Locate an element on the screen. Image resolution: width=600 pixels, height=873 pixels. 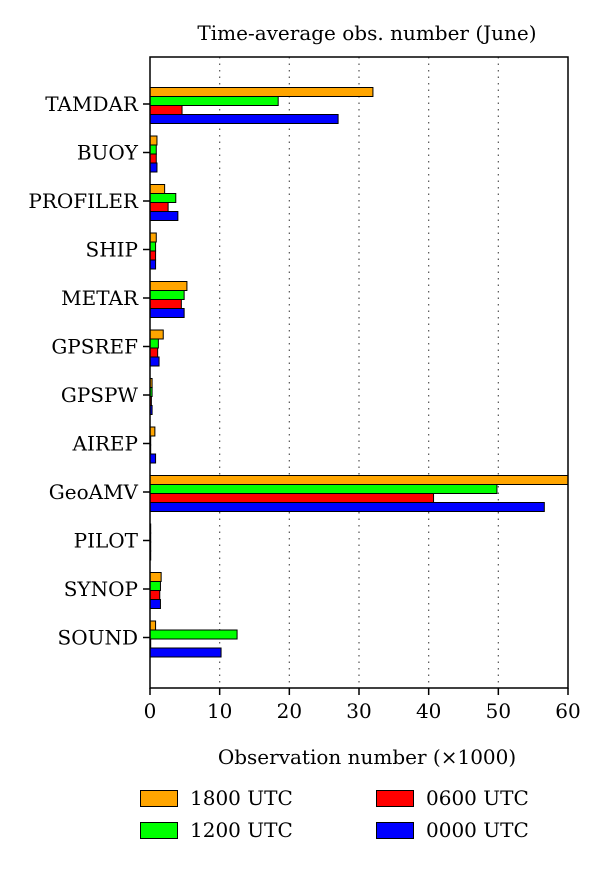
chart-title: Time-average obs. number (June) is located at coordinates (366, 33).